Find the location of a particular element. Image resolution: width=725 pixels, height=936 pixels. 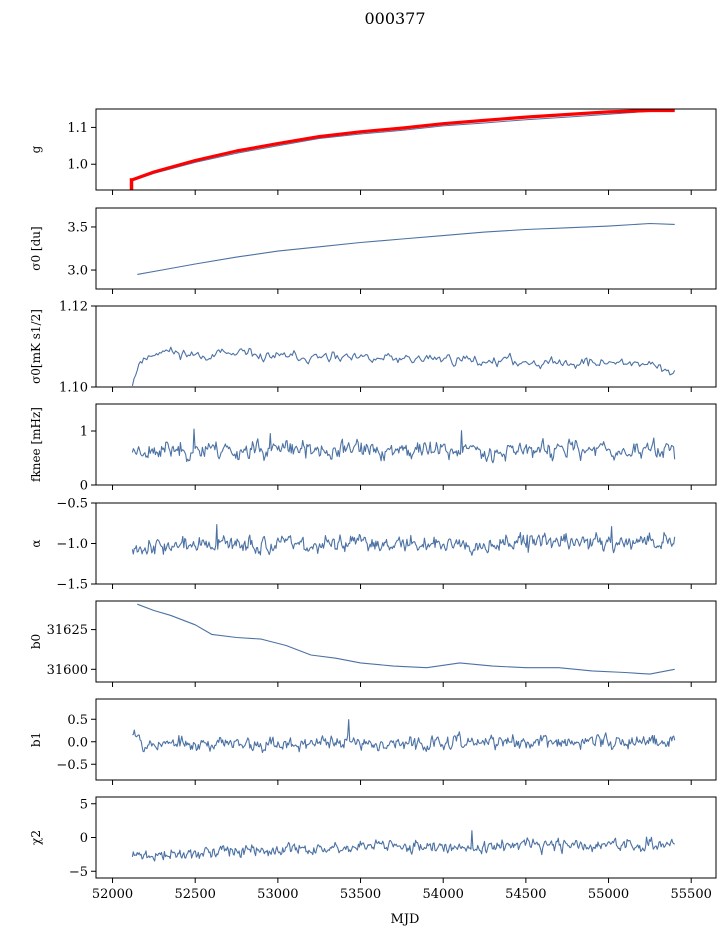

y-tick-label: 5 is located at coordinates (84, 804).